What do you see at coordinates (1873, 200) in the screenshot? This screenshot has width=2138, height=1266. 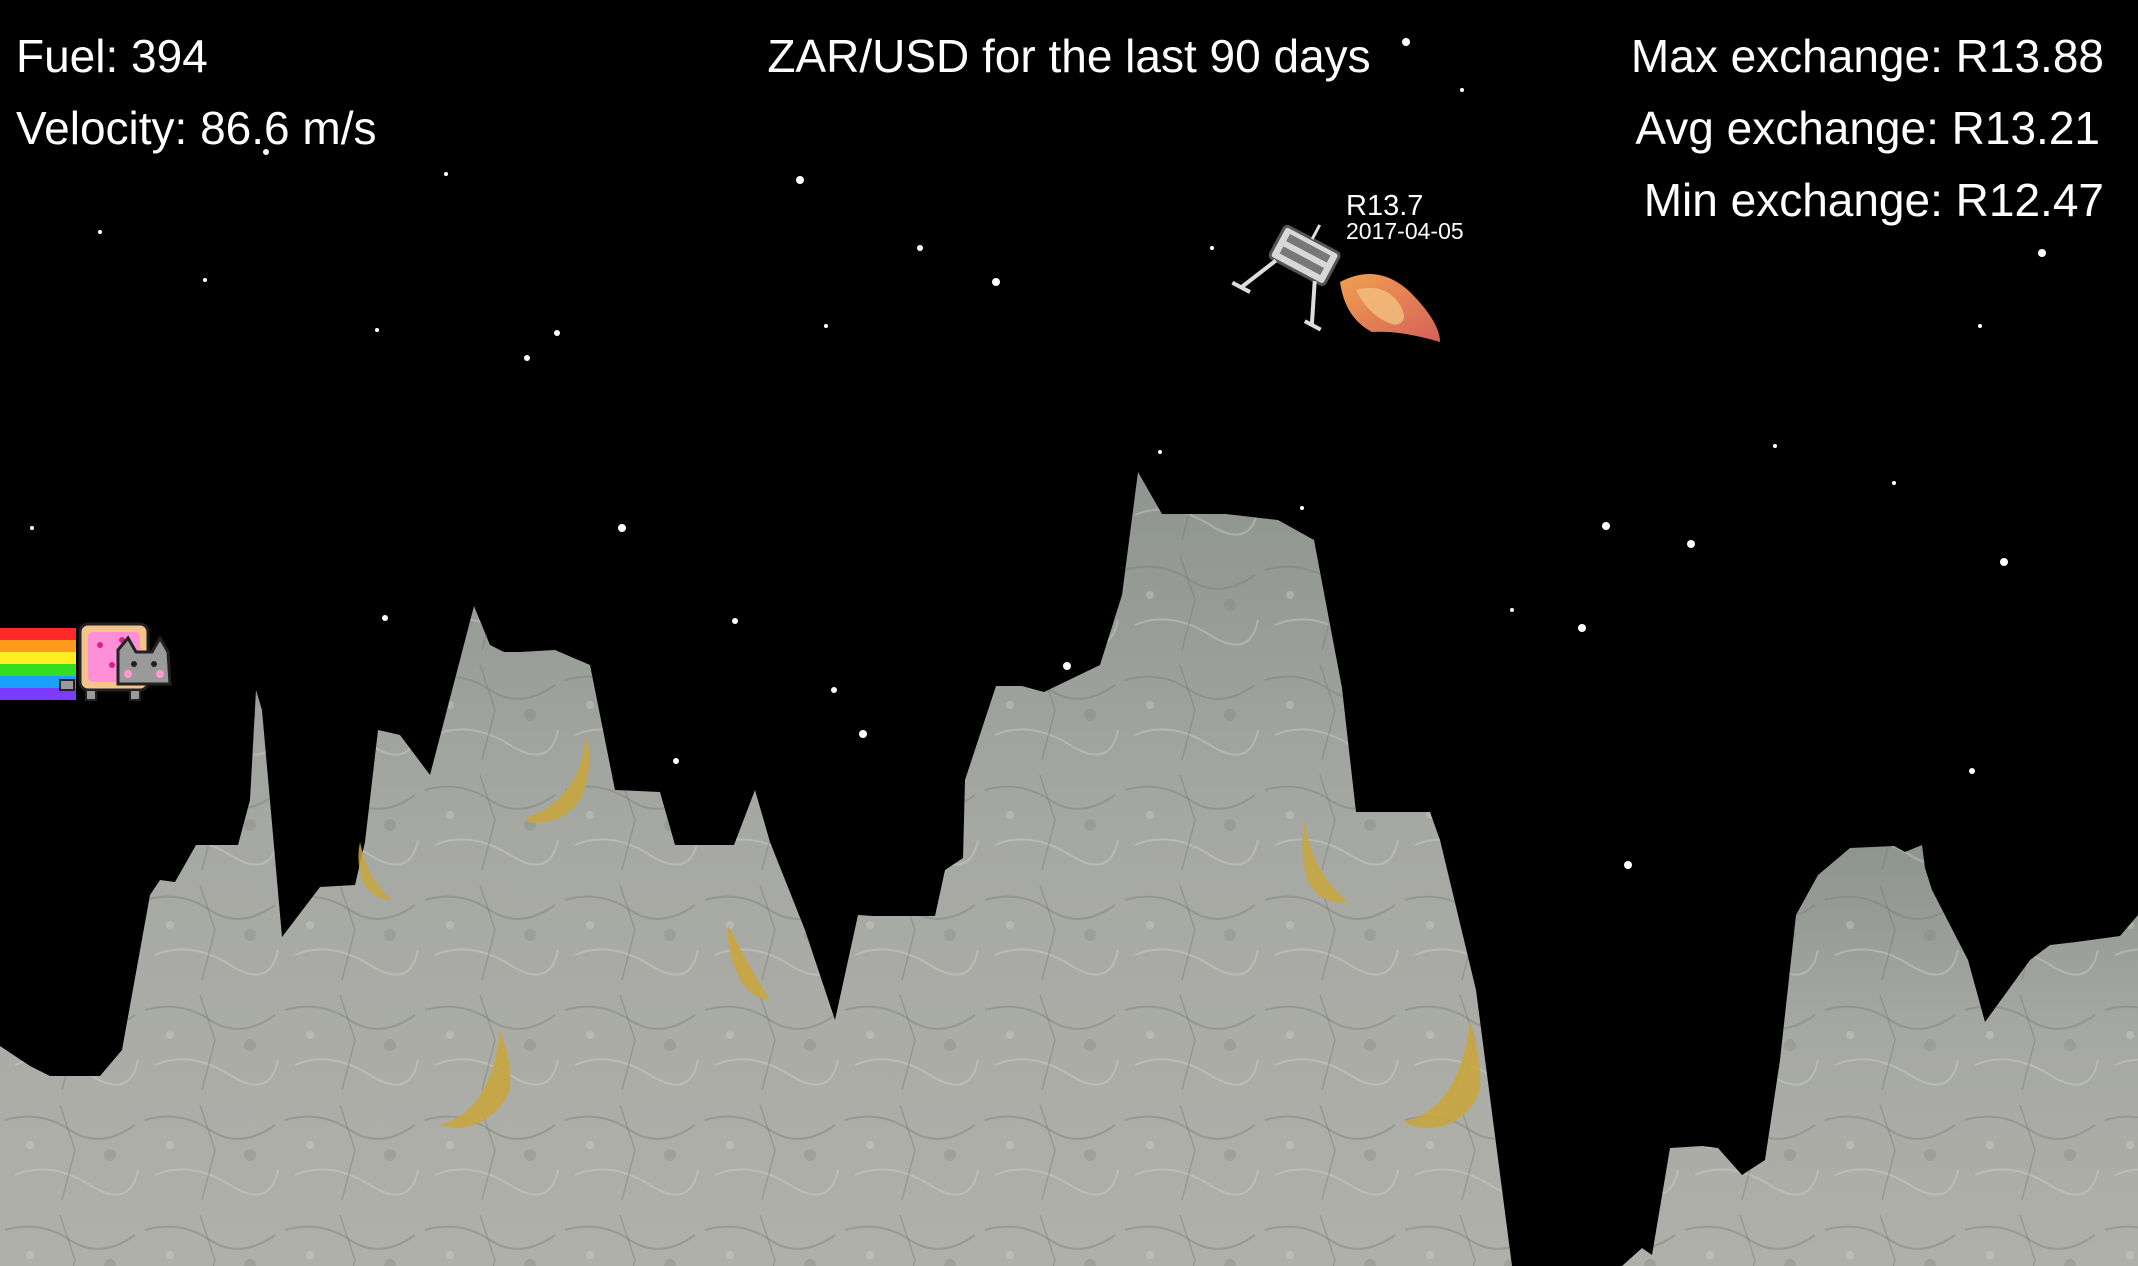 I see `min-exchange-readout: Min exchange: R12.47` at bounding box center [1873, 200].